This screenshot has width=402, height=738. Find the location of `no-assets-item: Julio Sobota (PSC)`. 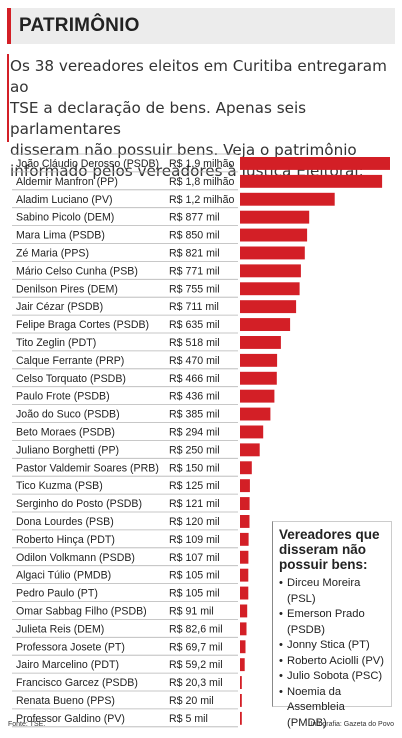

no-assets-item: Julio Sobota (PSC) is located at coordinates (332, 677).